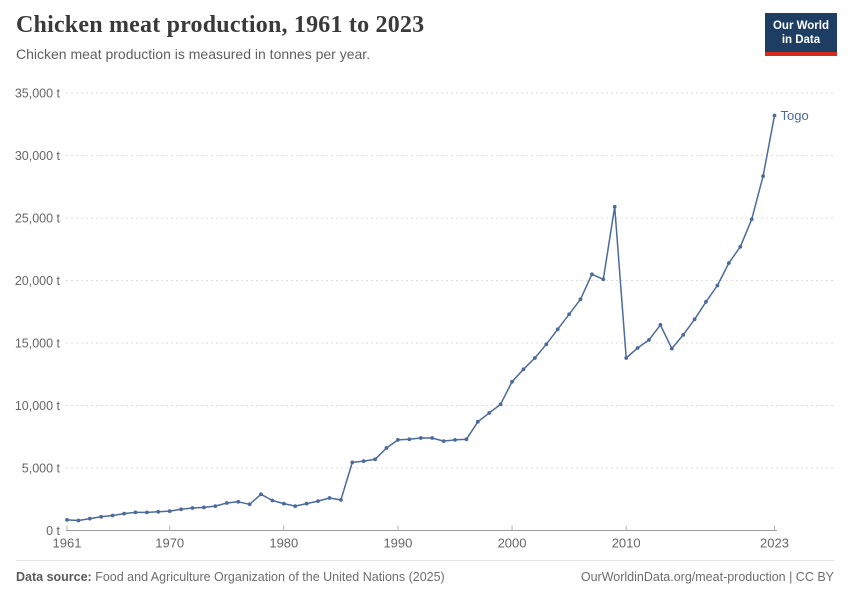 The height and width of the screenshot is (600, 850). What do you see at coordinates (67, 543) in the screenshot?
I see `x-tick-label: 1961` at bounding box center [67, 543].